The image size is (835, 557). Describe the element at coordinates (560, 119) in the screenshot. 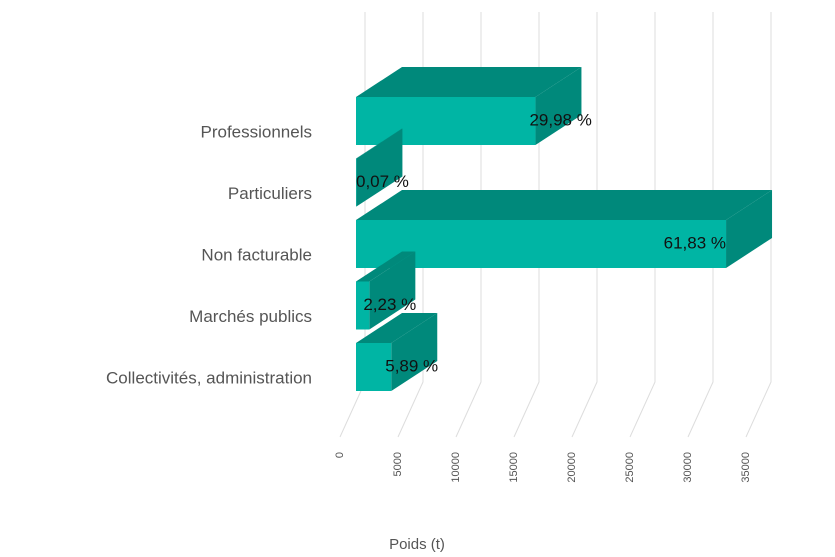

I see `data-label: 29,98 %` at that location.